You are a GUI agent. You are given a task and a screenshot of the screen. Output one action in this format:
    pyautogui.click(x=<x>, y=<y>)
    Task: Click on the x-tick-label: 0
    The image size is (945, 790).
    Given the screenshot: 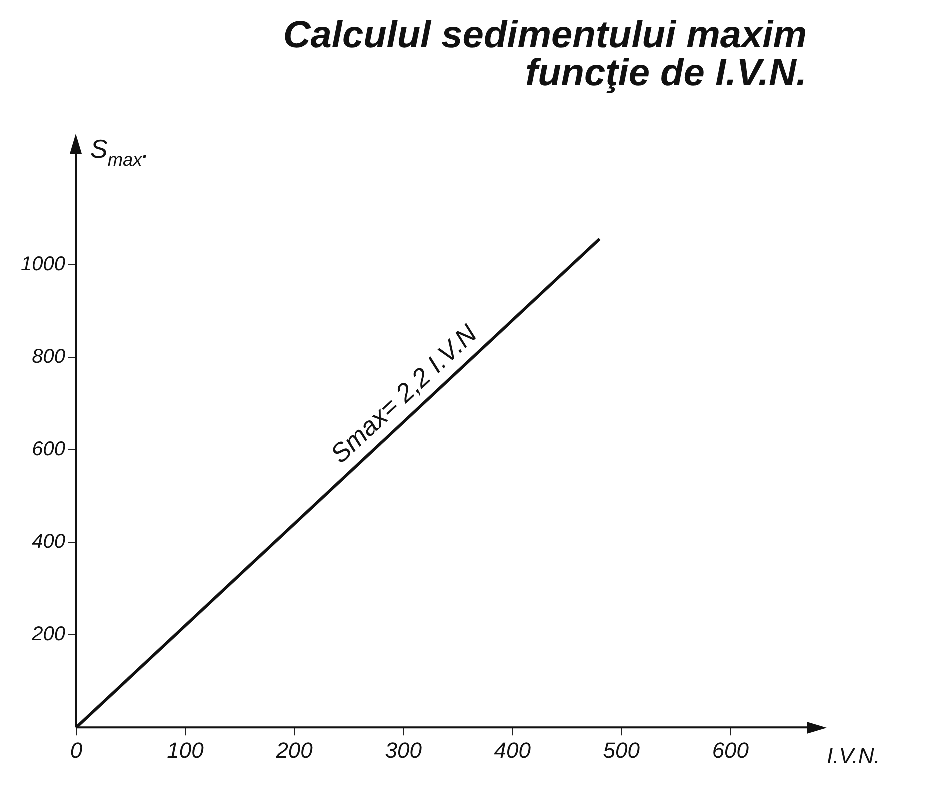 What is the action you would take?
    pyautogui.click(x=77, y=750)
    